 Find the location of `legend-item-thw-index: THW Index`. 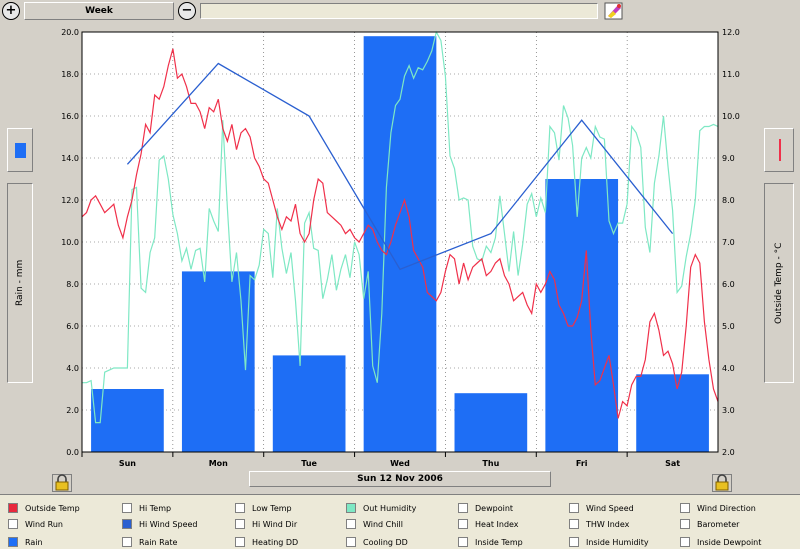

legend-item-thw-index: THW Index is located at coordinates (599, 524).